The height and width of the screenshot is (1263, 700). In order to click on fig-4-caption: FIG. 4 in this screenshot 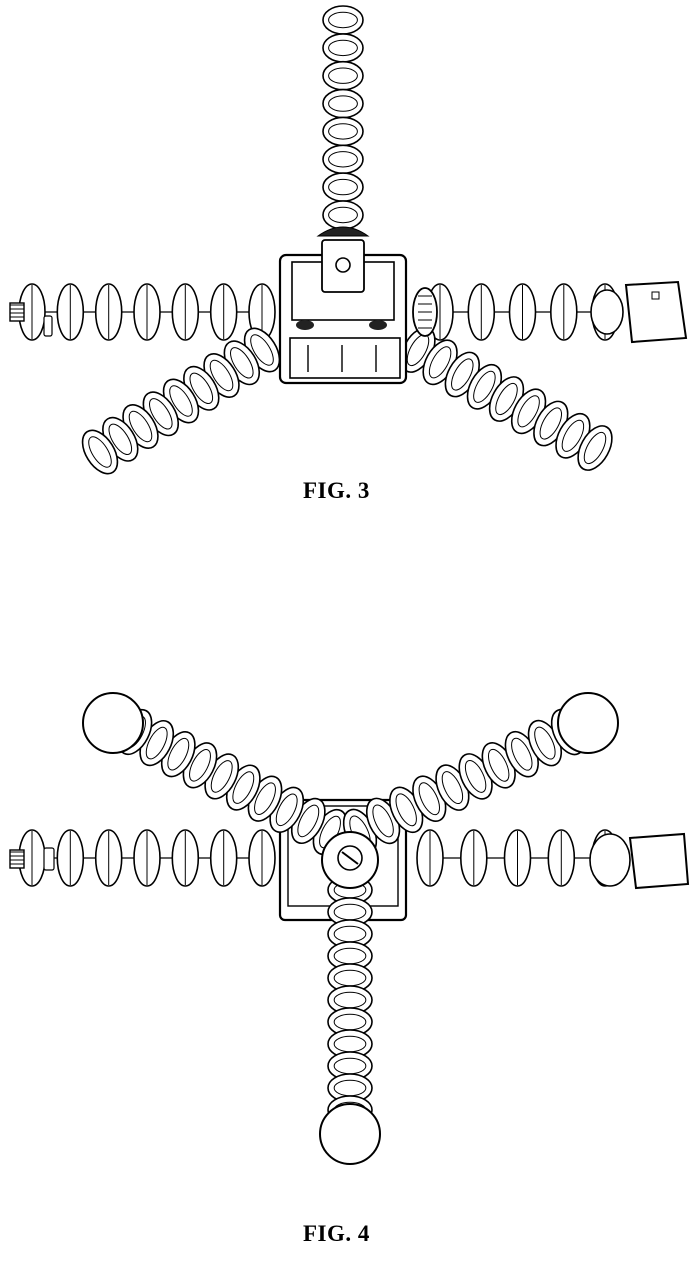, I will do `click(336, 1234)`.